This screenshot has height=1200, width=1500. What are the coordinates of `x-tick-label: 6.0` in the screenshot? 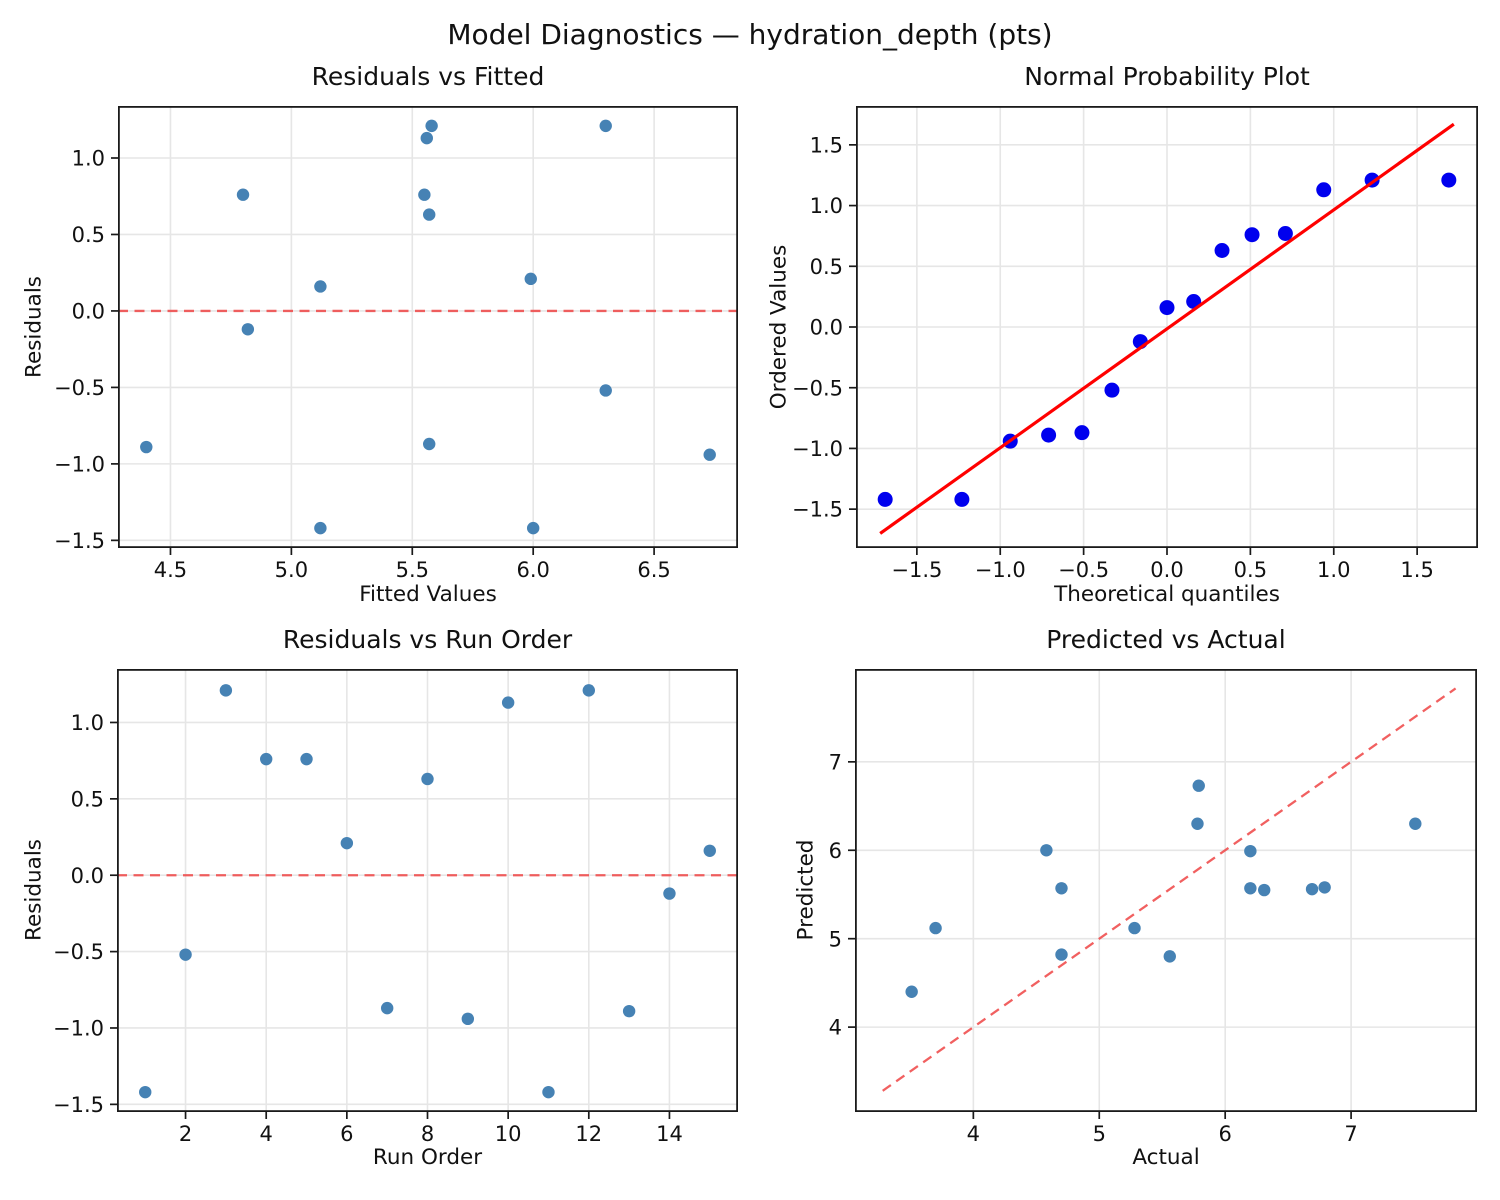 It's located at (532, 570).